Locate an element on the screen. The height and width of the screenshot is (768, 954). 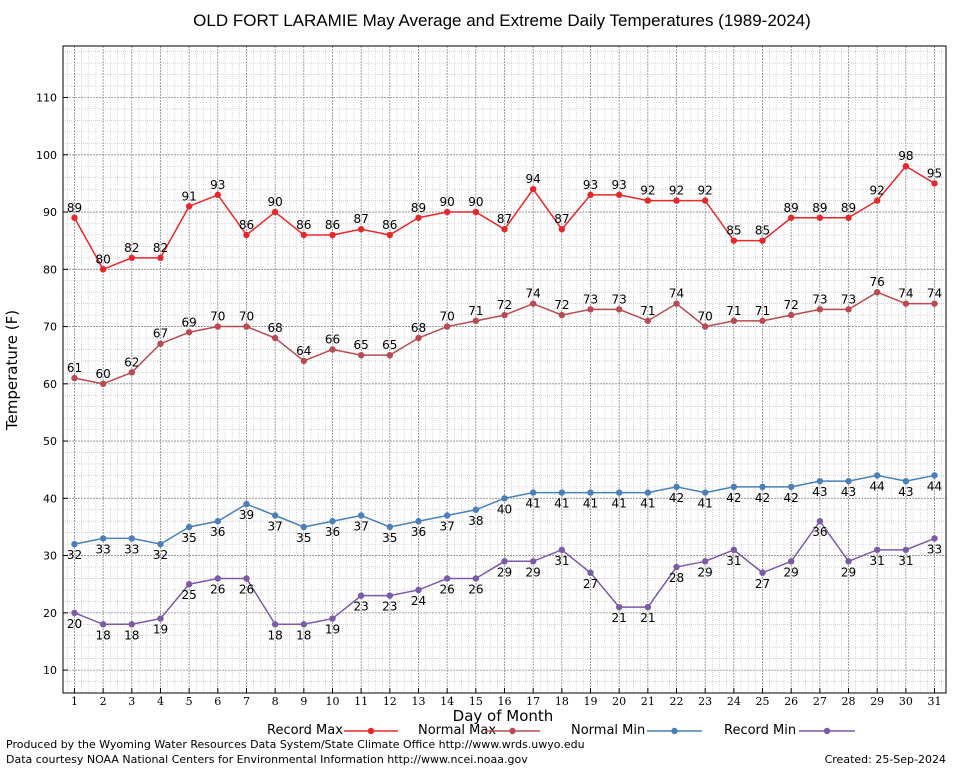
data-label: 92 is located at coordinates (877, 191).